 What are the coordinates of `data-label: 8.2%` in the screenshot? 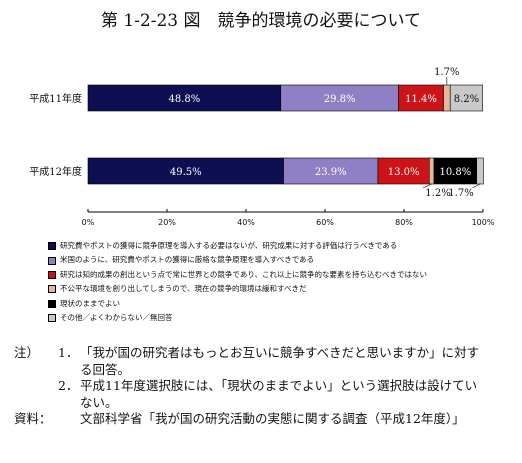 It's located at (466, 99).